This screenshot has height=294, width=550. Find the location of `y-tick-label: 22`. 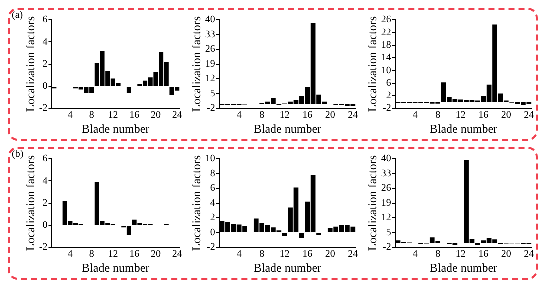

y-tick-label: 22 is located at coordinates (386, 32).